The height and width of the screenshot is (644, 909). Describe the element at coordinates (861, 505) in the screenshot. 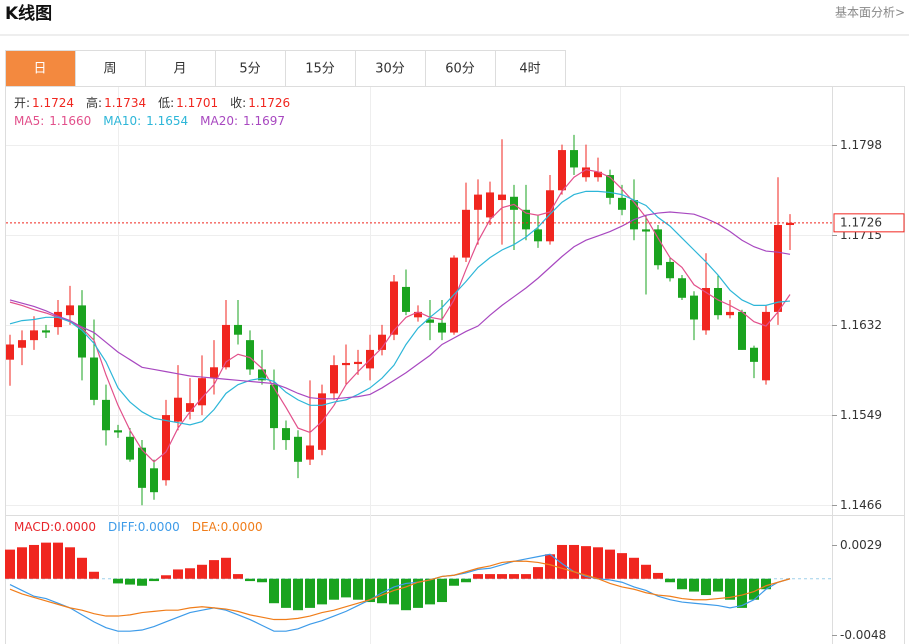

I see `y-tick-label: 1.1466` at that location.